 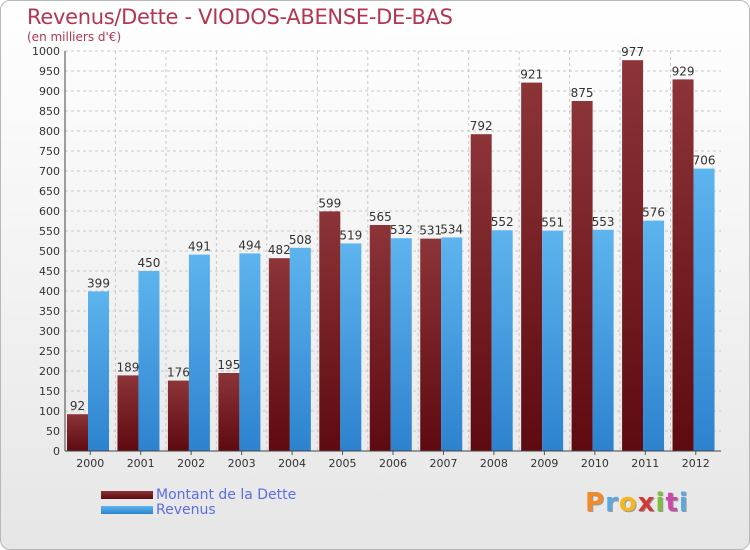 What do you see at coordinates (49, 271) in the screenshot?
I see `y-tick-label: 450` at bounding box center [49, 271].